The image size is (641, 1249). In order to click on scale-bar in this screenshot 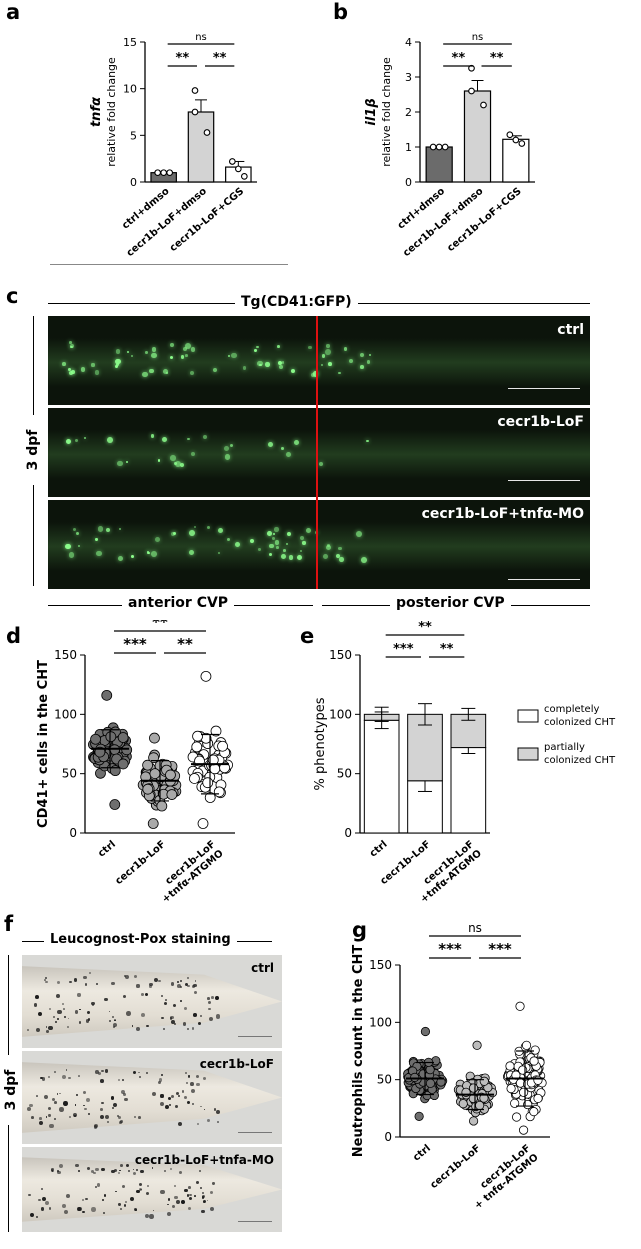, I will do `click(255, 1132)`.